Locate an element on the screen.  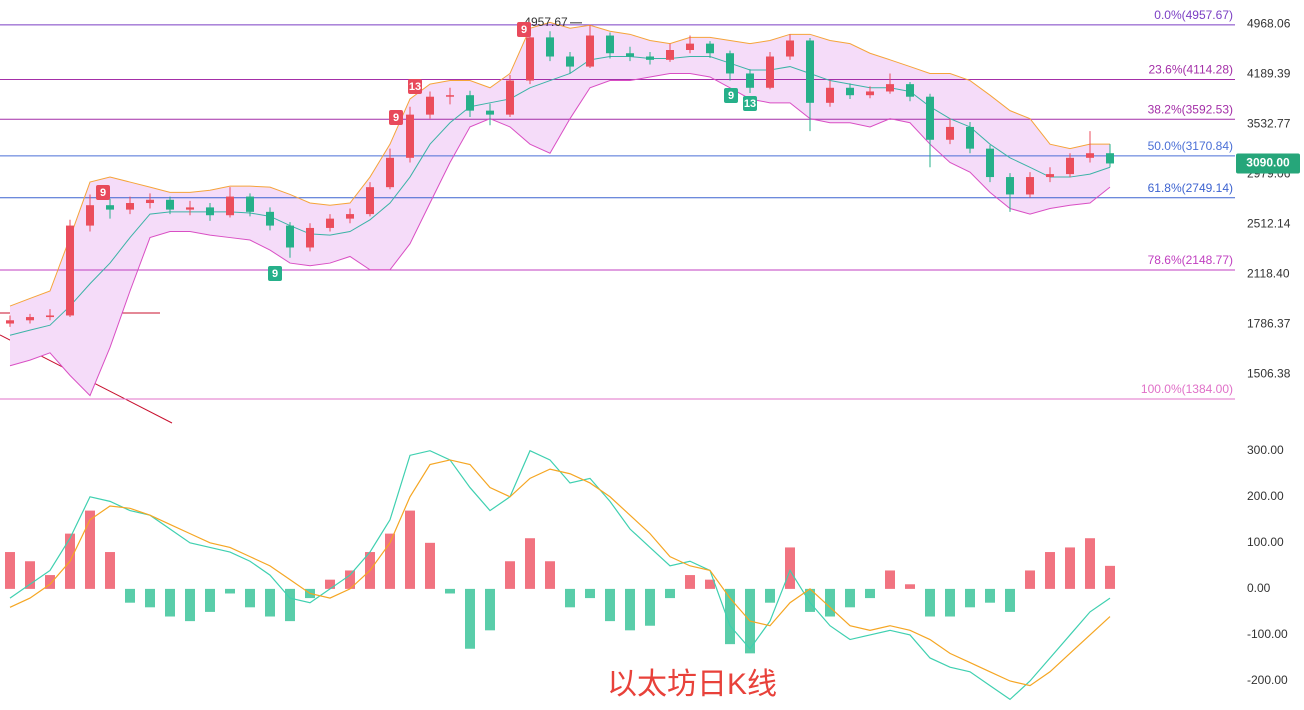
y-tick-label: -200.00 is located at coordinates (1267, 680).